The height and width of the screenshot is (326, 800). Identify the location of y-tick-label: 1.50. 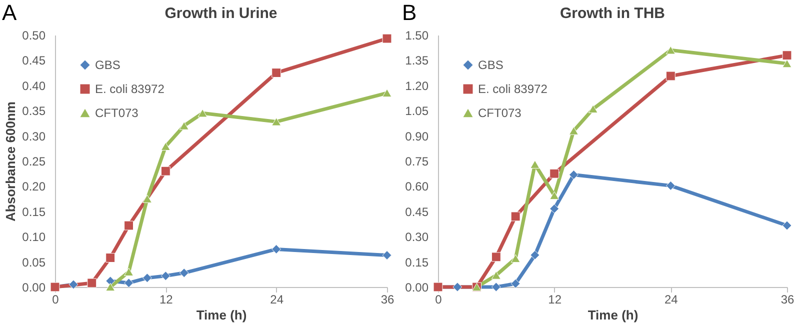
(417, 35).